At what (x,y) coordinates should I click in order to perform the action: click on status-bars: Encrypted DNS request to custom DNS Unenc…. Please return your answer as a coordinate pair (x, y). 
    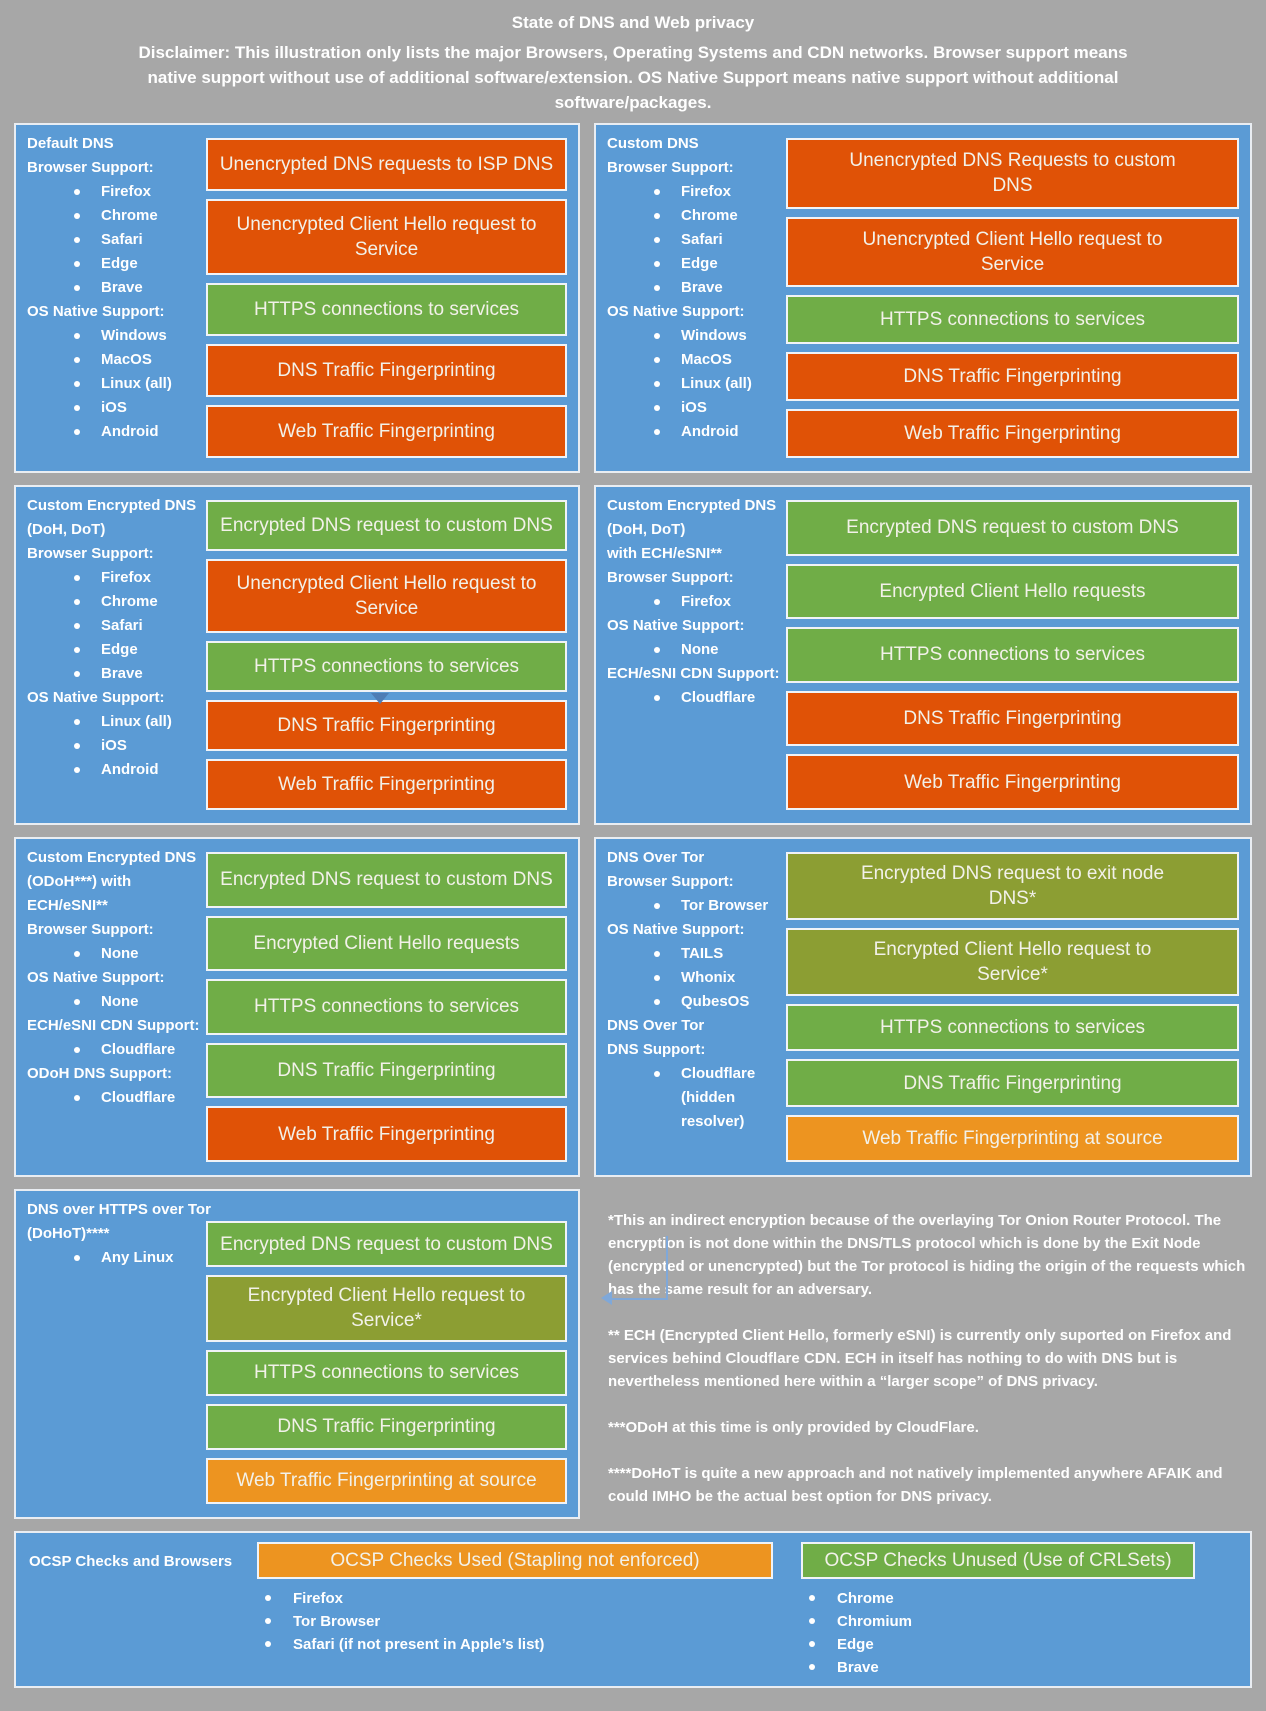
    Looking at the image, I should click on (386, 655).